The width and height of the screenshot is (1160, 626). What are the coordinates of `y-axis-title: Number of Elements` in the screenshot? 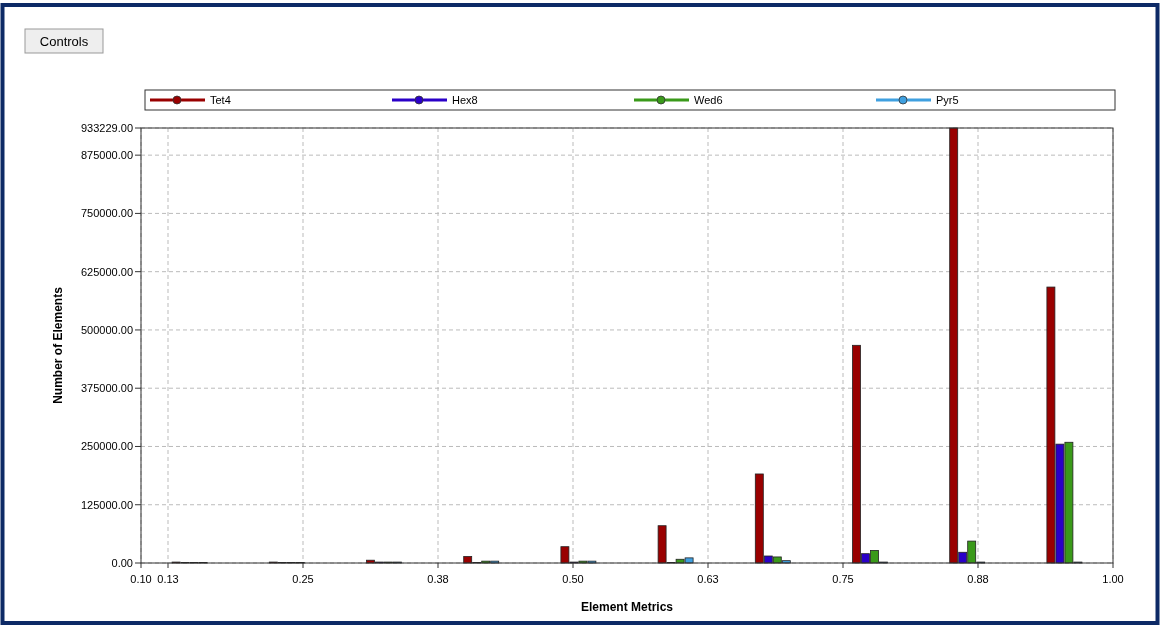 It's located at (58, 345).